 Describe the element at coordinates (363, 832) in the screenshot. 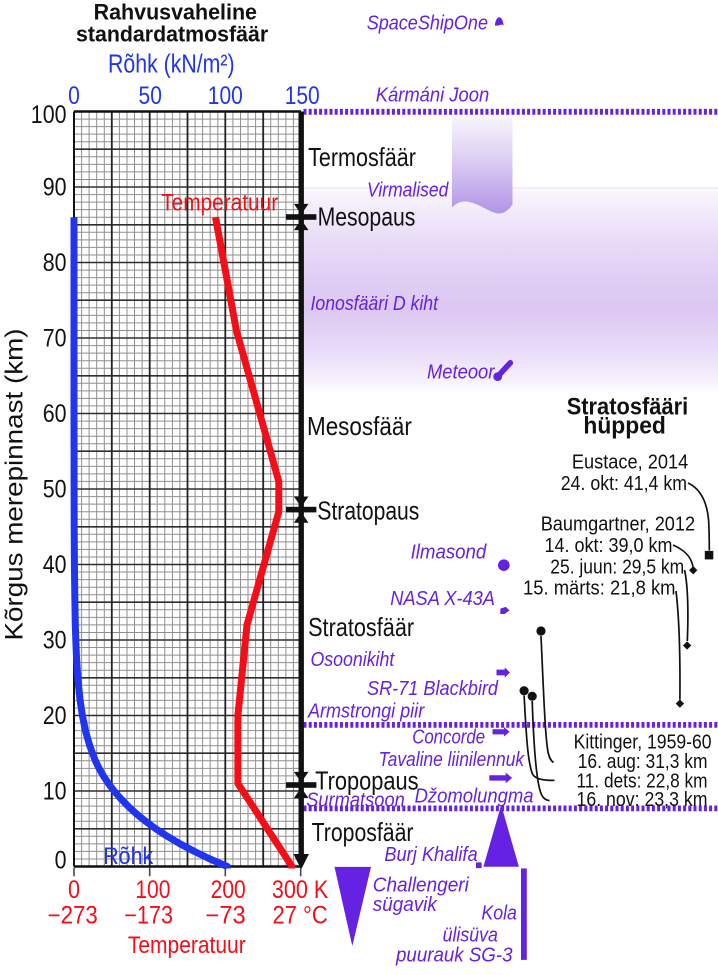

I see `svg-text: Troposfäär` at that location.